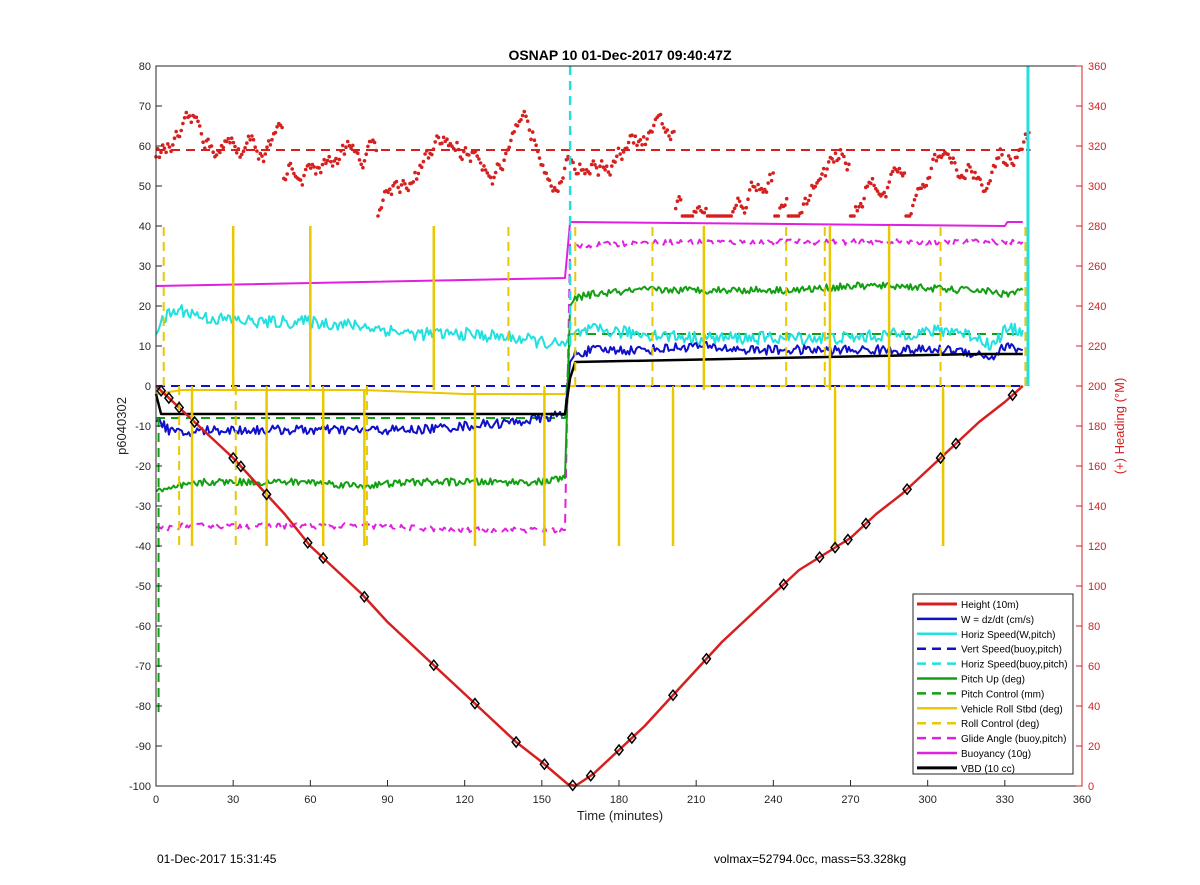  What do you see at coordinates (993, 680) in the screenshot?
I see `legend-label: Pitch Up (deg)` at bounding box center [993, 680].